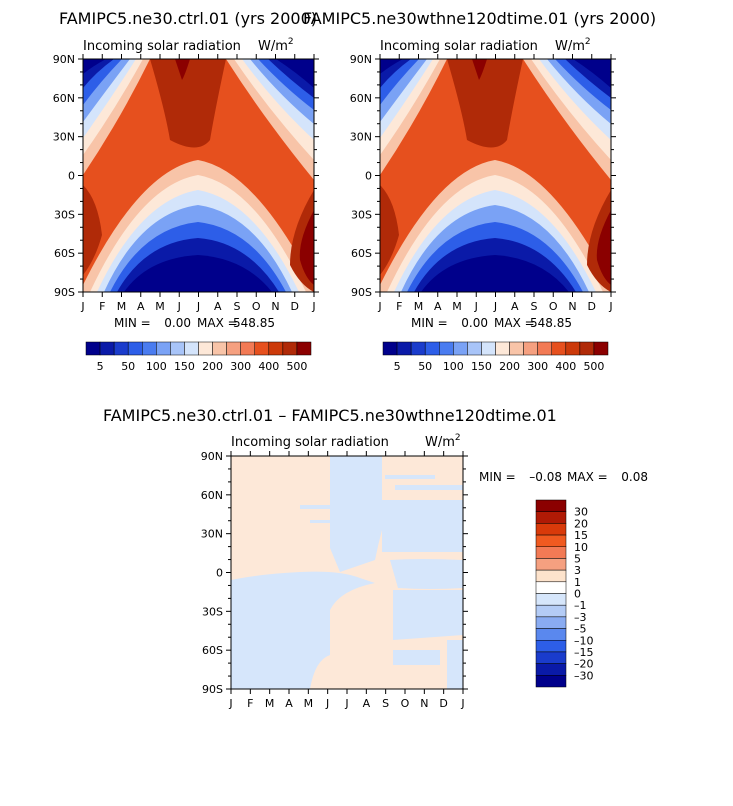 The image size is (733, 806). What do you see at coordinates (551, 323) in the screenshot?
I see `stats-max-value: 548.85` at bounding box center [551, 323].